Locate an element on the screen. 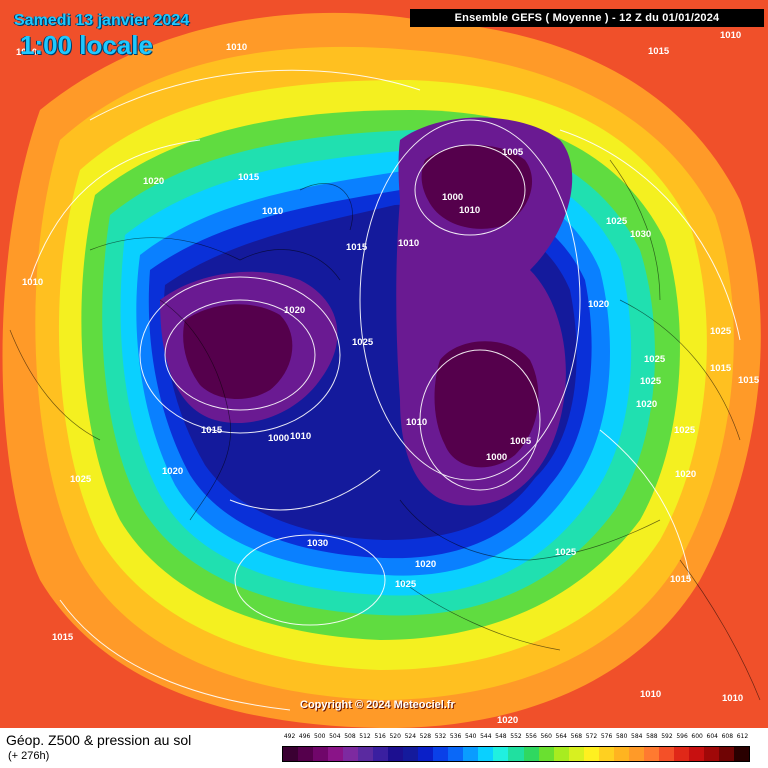 The width and height of the screenshot is (768, 768). product-title: Géop. Z500 & pression au sol is located at coordinates (99, 740).